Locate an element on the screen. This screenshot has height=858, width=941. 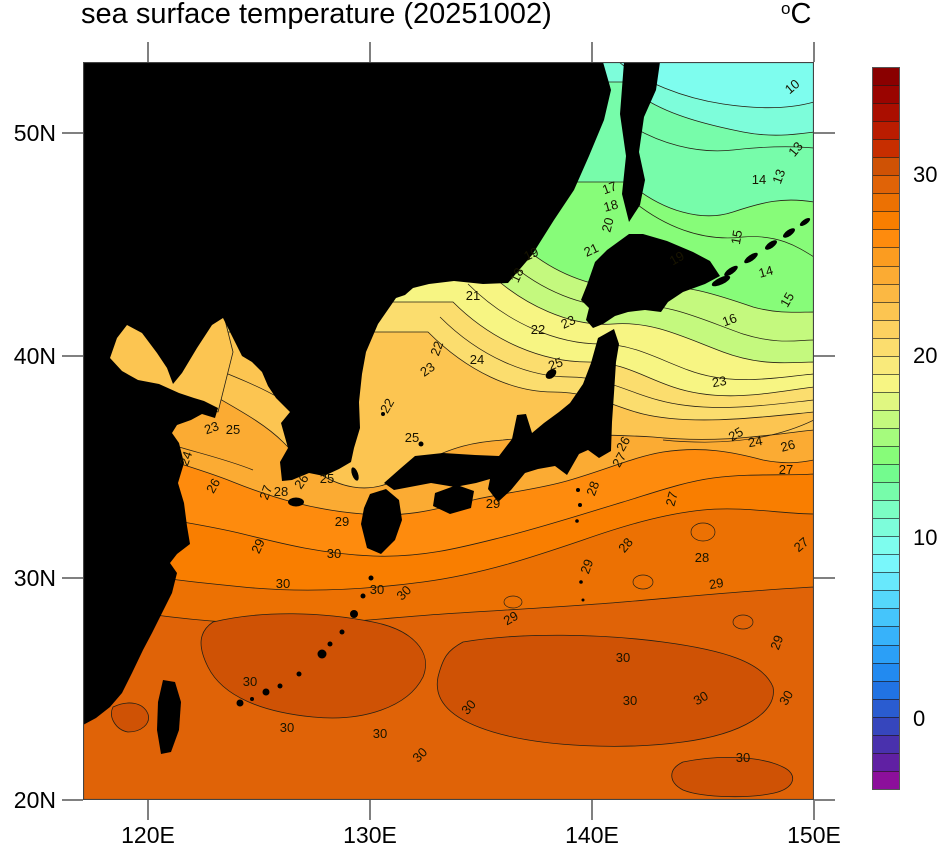
colorbar-tick-label: 0 is located at coordinates (919, 718).